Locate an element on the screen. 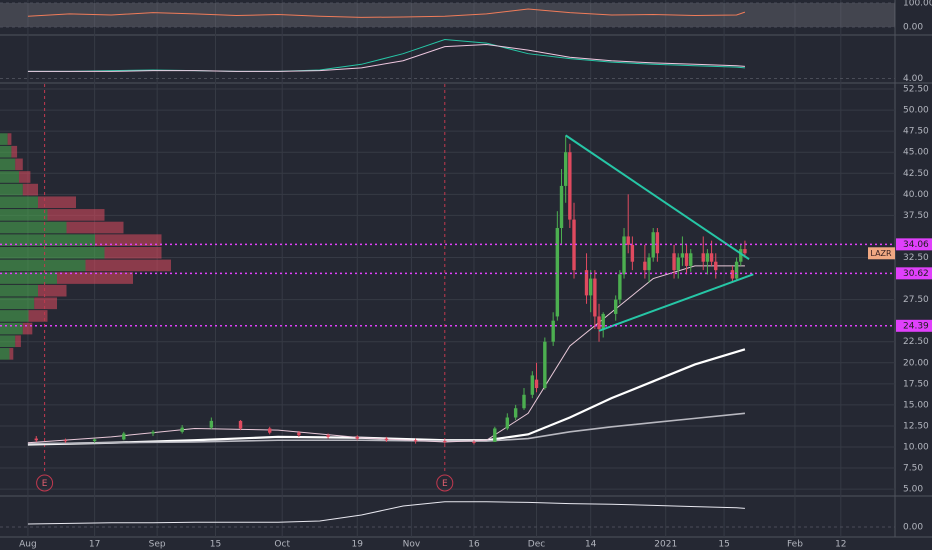 This screenshot has width=932, height=550. moving-average is located at coordinates (386, 428).